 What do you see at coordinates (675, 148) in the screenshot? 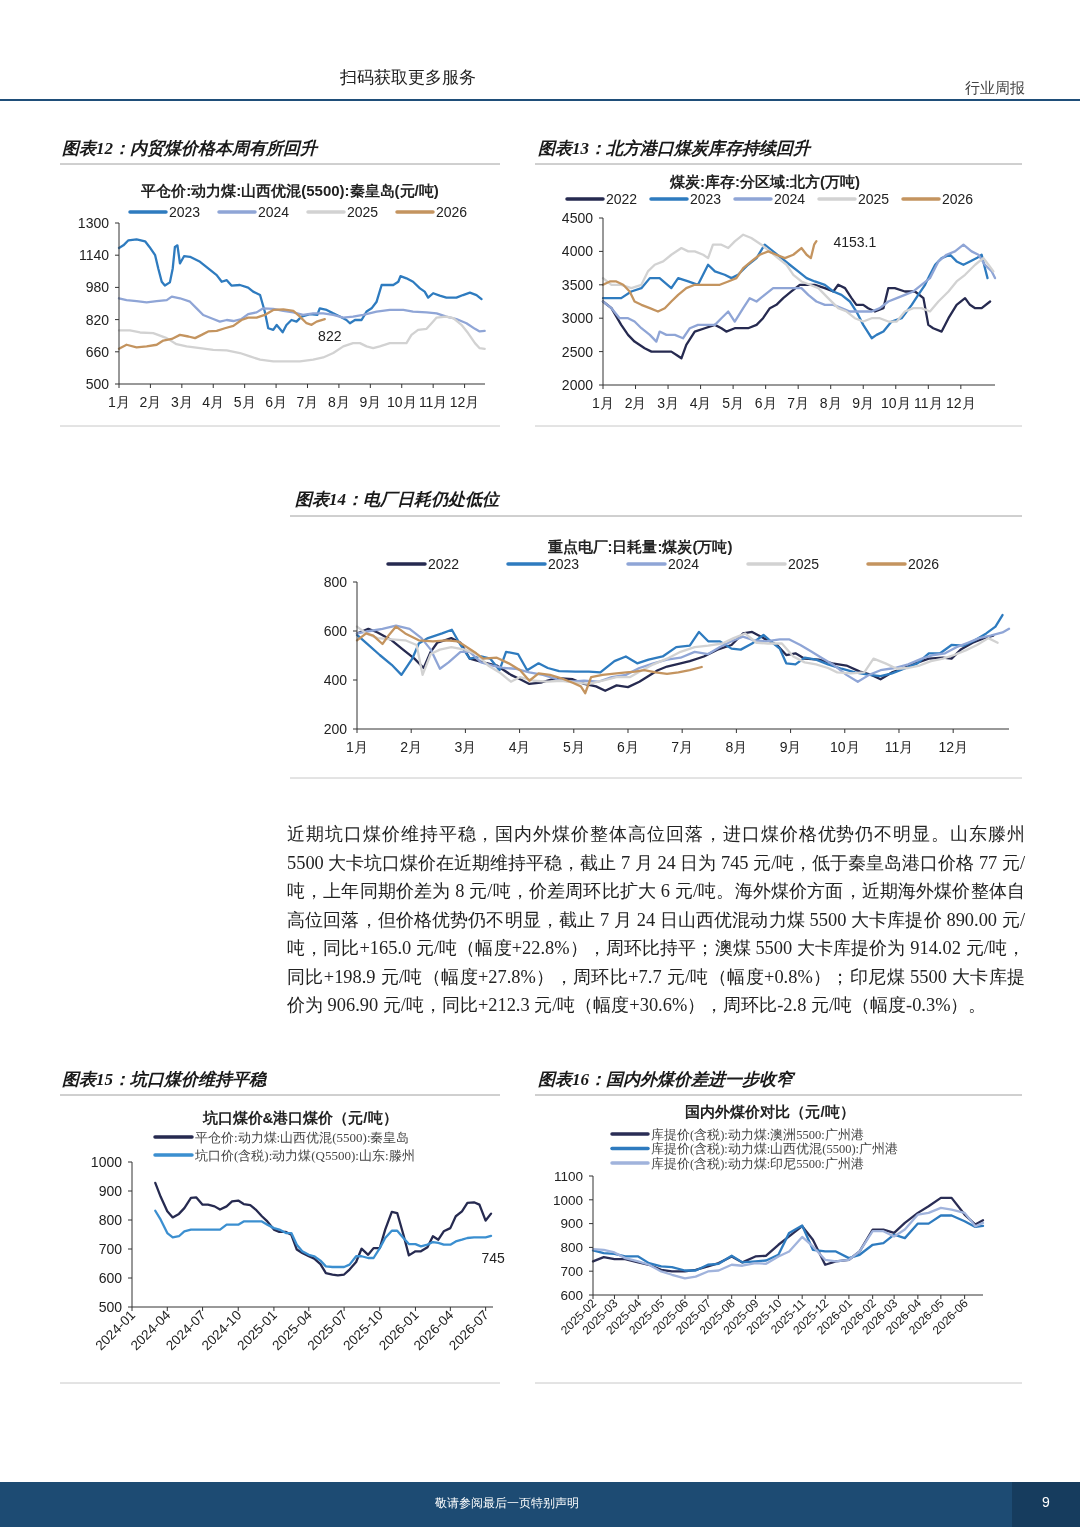
I see `chart-title: 图表13：北方港口煤炭库存持续回升` at bounding box center [675, 148].